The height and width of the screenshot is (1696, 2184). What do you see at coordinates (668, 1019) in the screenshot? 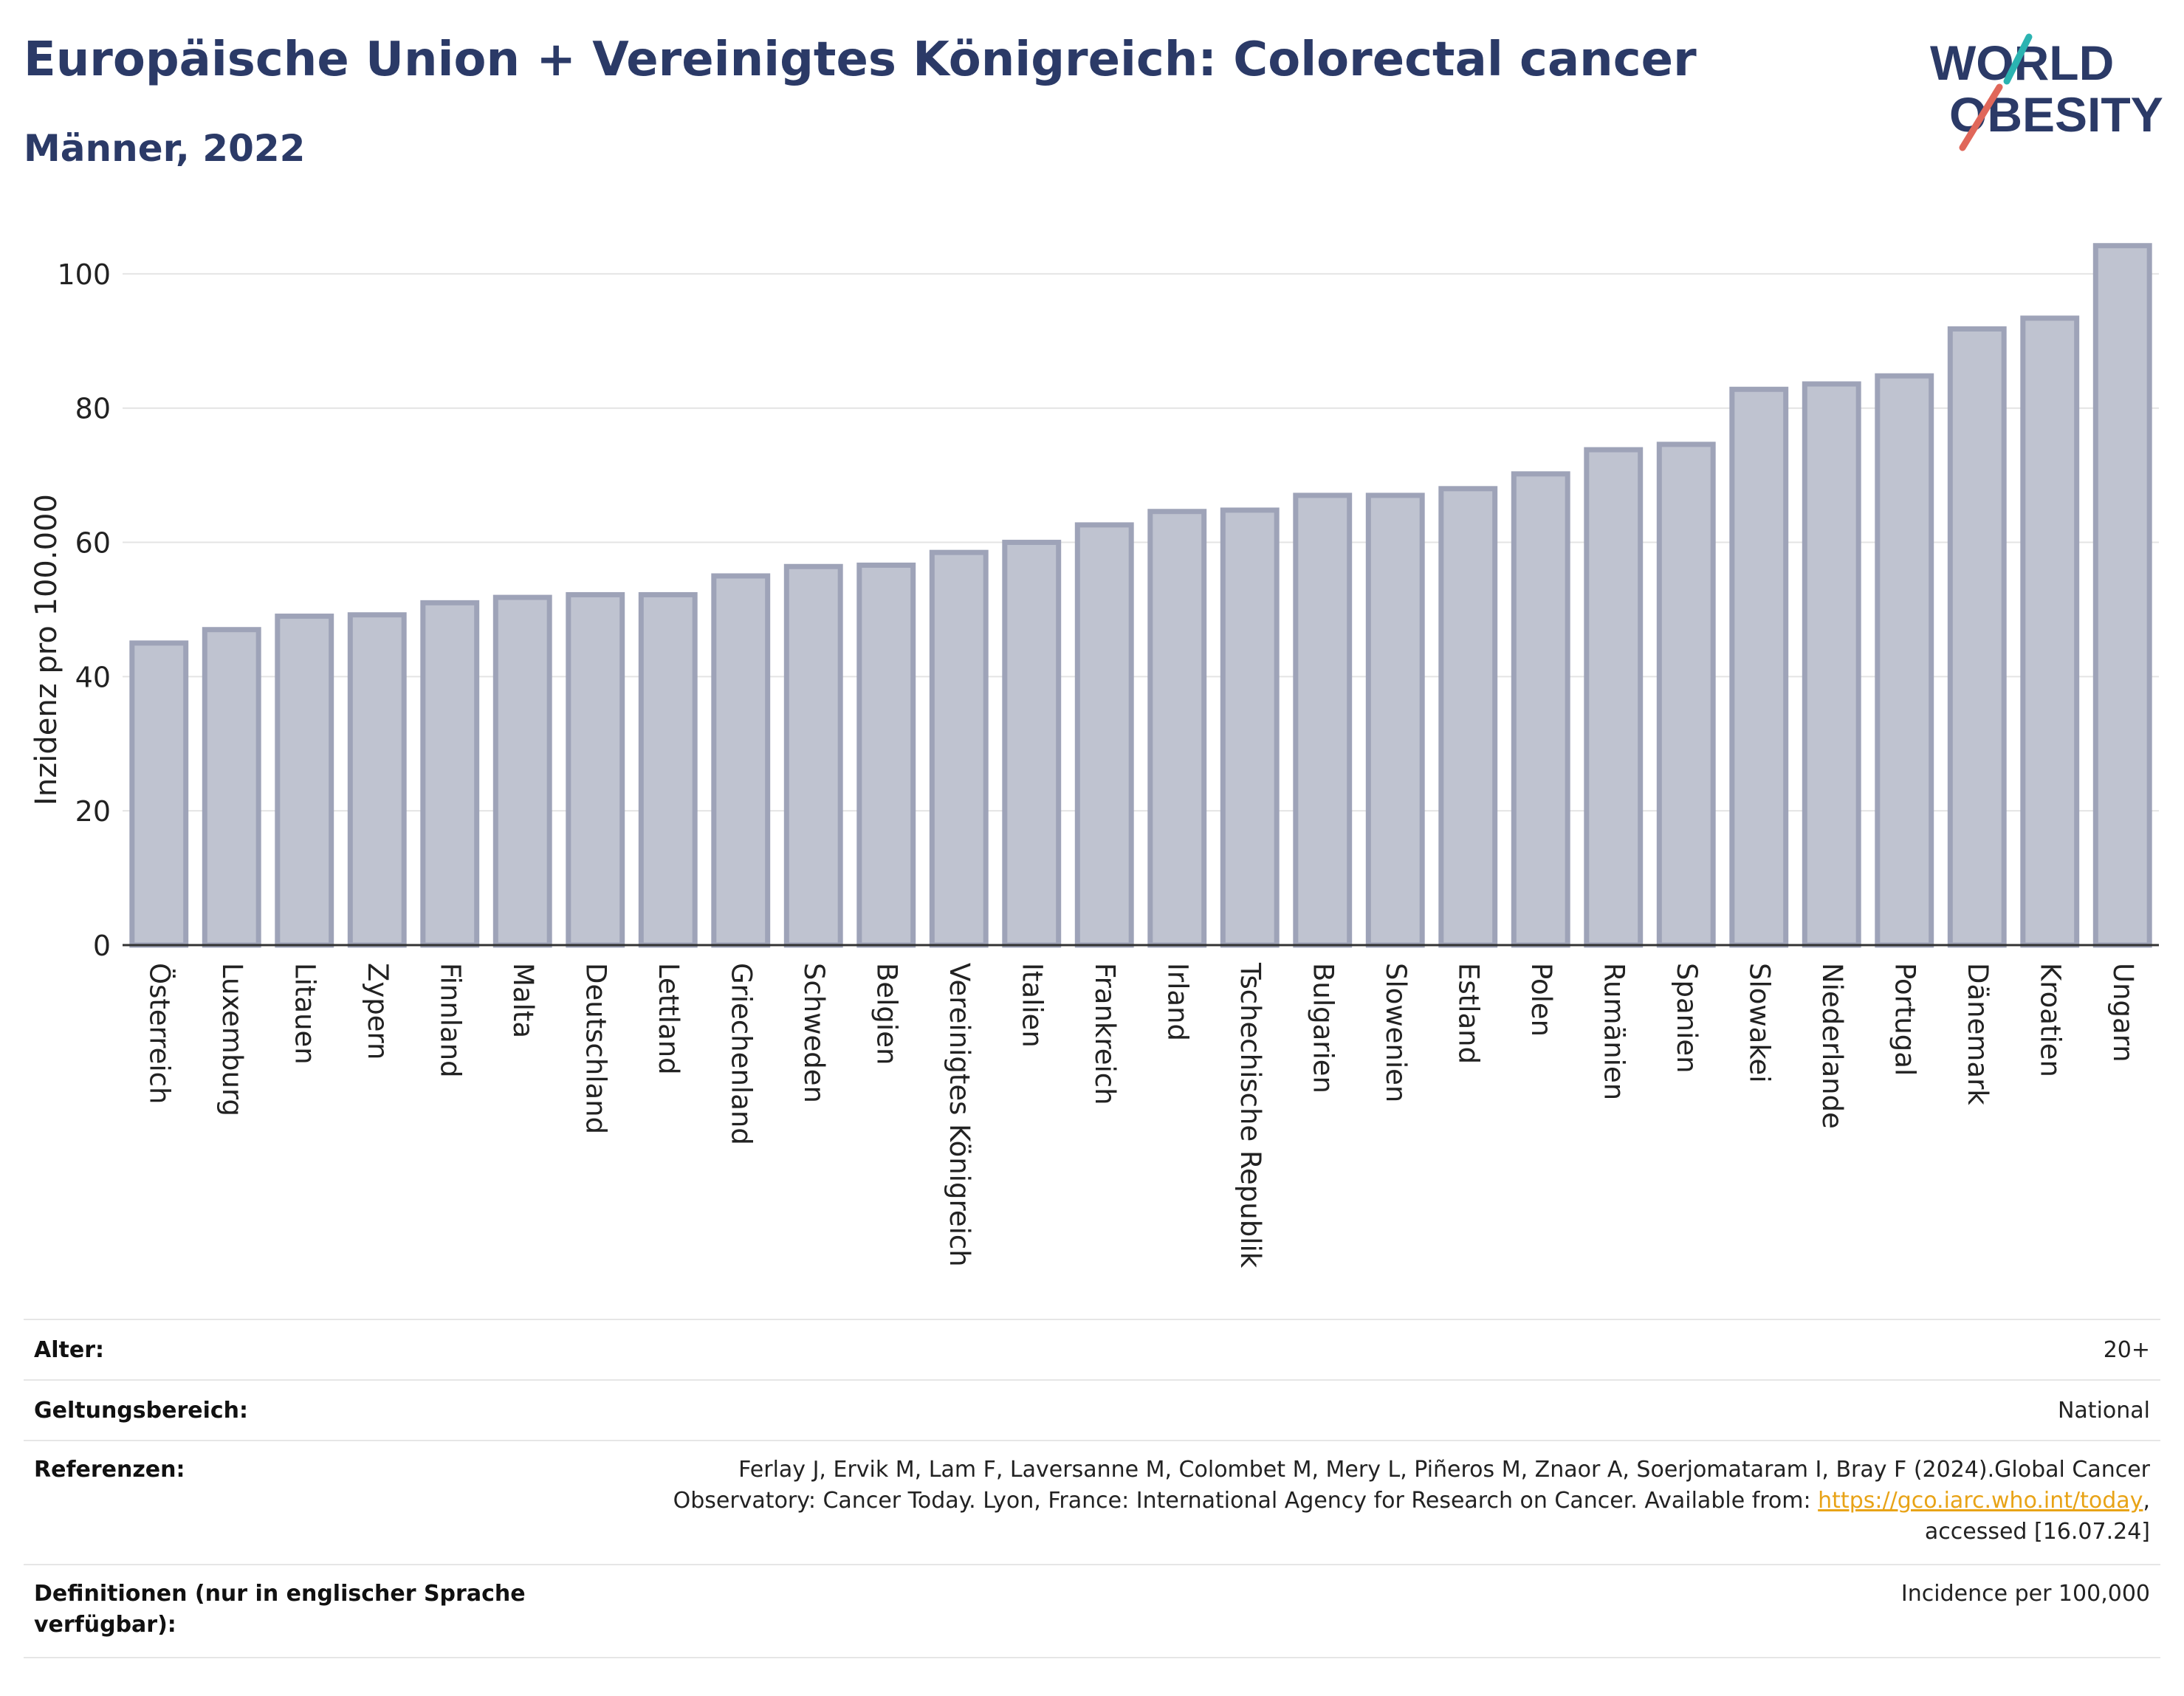
I see `x-tick-label: Lettland` at bounding box center [668, 1019].